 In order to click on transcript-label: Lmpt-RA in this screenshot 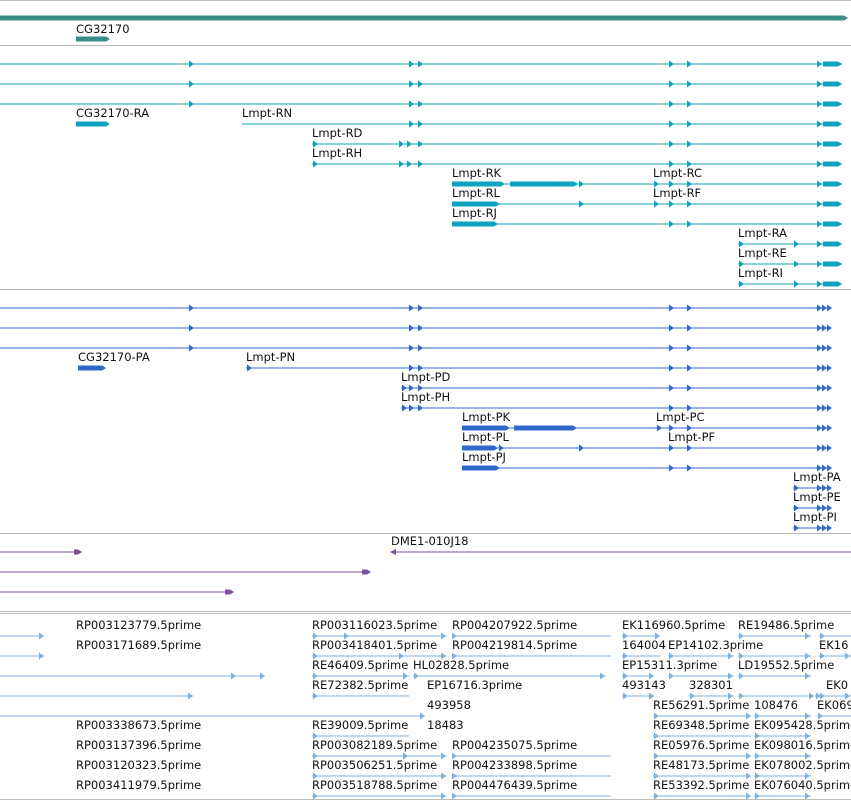, I will do `click(762, 233)`.